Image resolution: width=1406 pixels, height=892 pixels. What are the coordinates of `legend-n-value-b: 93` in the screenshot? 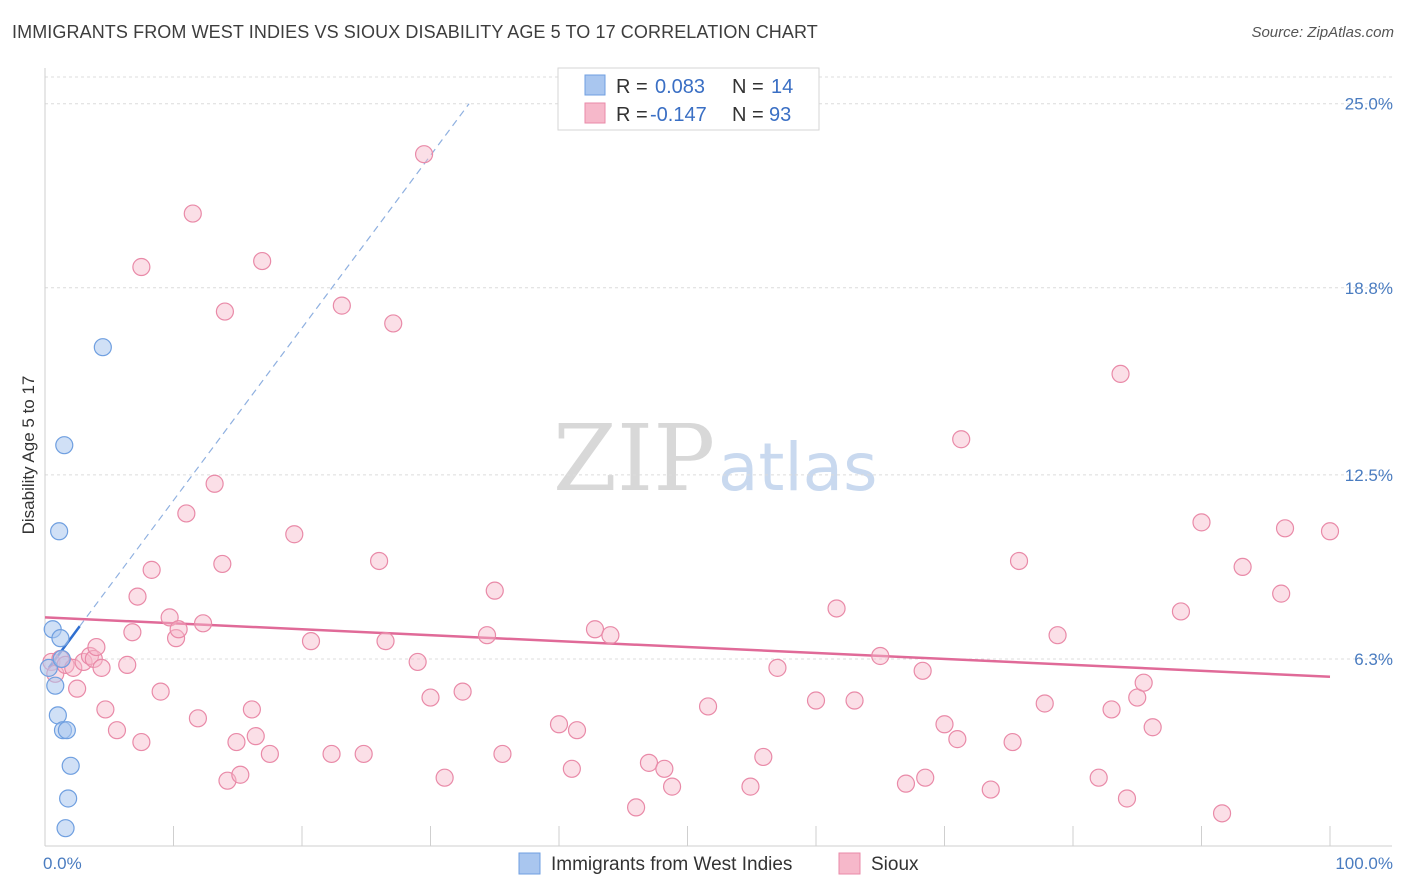 It's located at (780, 115).